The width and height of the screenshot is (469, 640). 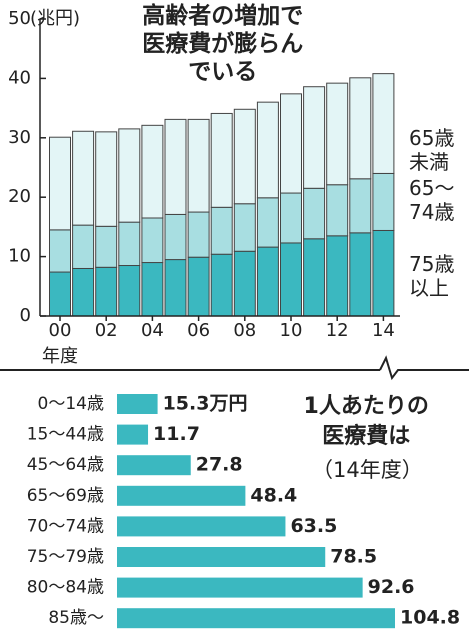 I want to click on x-tick-label: 06, so click(x=198, y=330).